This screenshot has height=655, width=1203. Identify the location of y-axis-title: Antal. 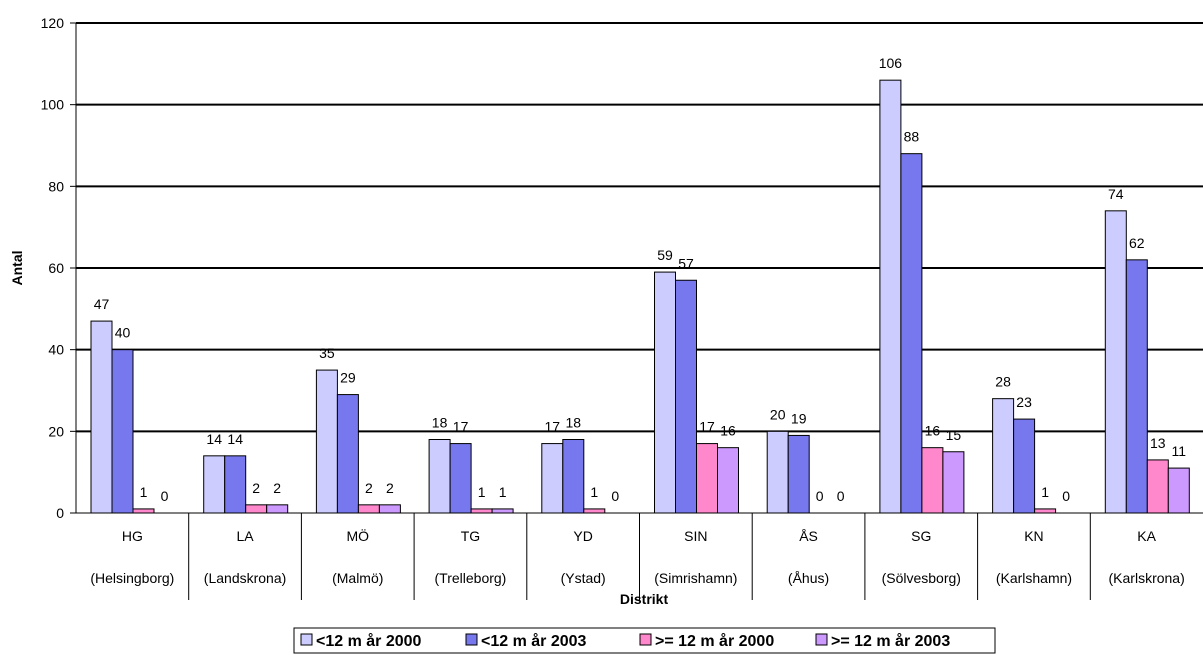
(17, 268).